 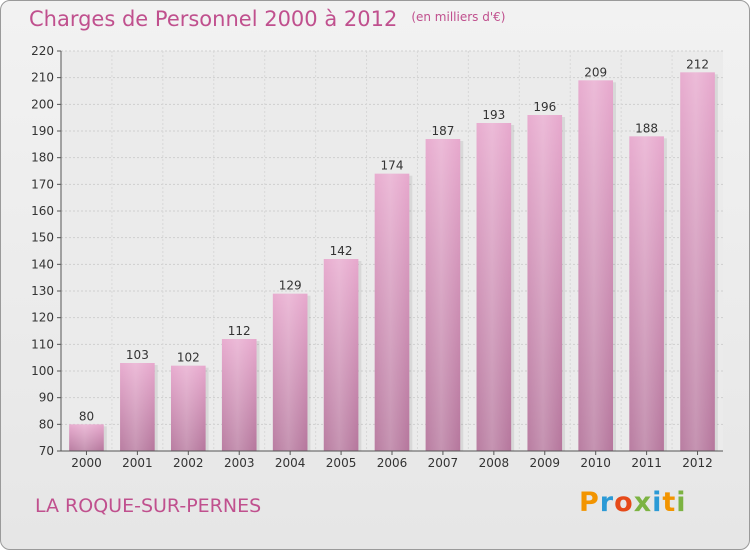 What do you see at coordinates (646, 128) in the screenshot?
I see `bar-value-label: 188` at bounding box center [646, 128].